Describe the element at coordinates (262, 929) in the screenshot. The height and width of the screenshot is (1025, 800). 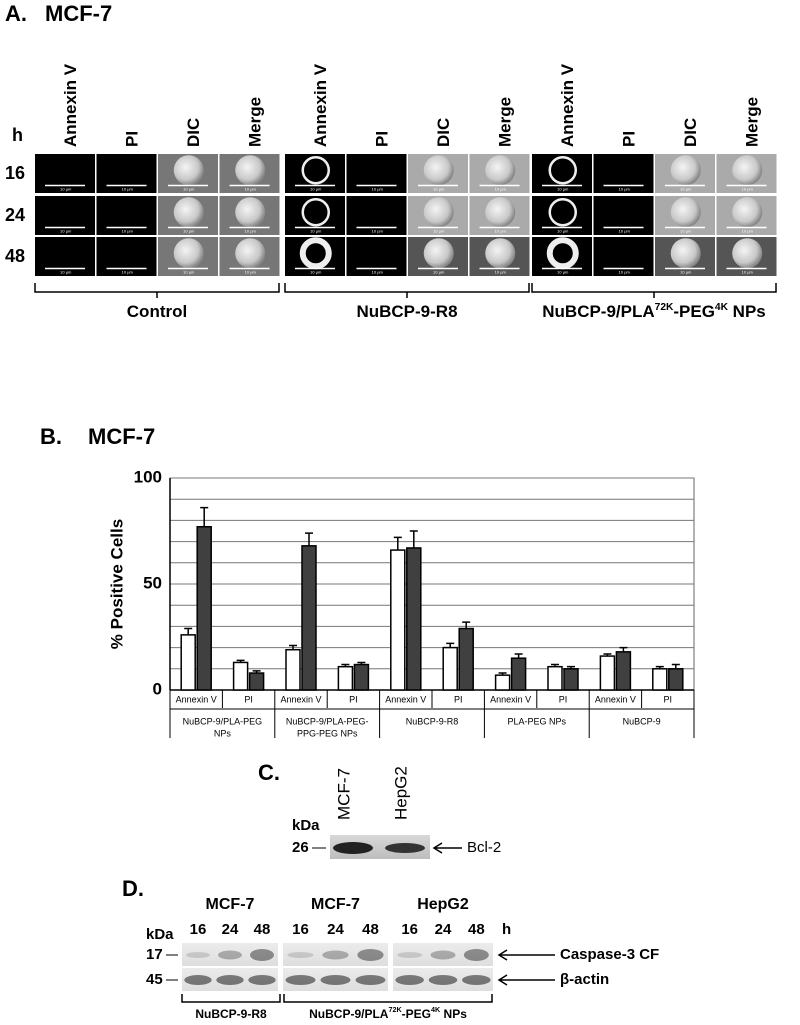
I see `lane-label: 48` at that location.